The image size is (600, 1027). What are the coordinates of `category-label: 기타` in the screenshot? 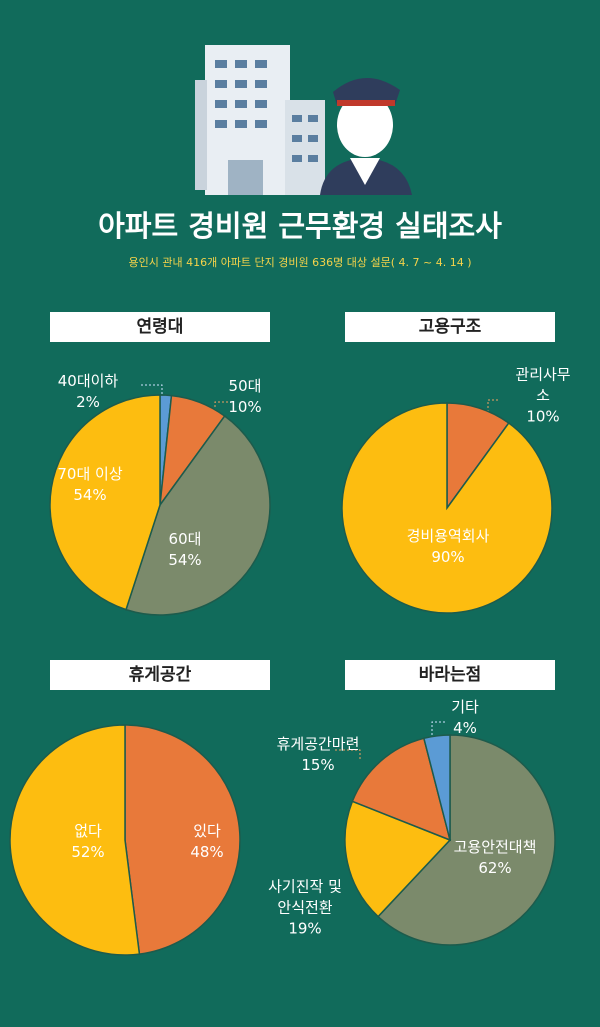 It's located at (465, 707).